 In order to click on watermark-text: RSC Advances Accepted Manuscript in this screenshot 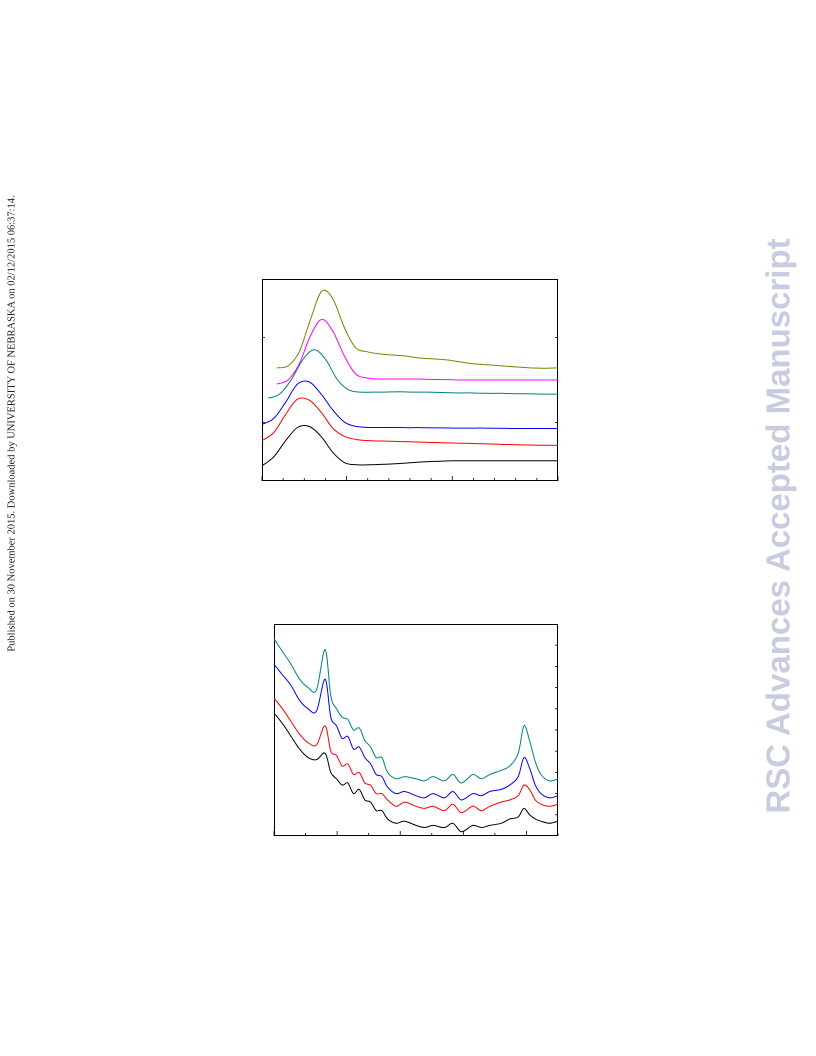, I will do `click(778, 526)`.